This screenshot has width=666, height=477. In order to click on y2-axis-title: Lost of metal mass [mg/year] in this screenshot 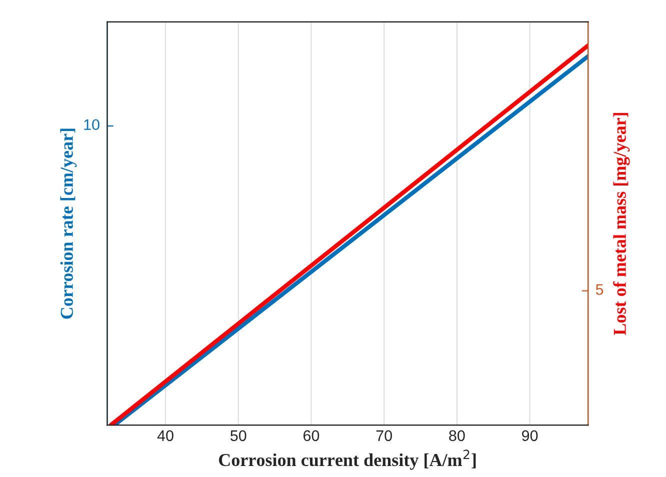, I will do `click(621, 224)`.